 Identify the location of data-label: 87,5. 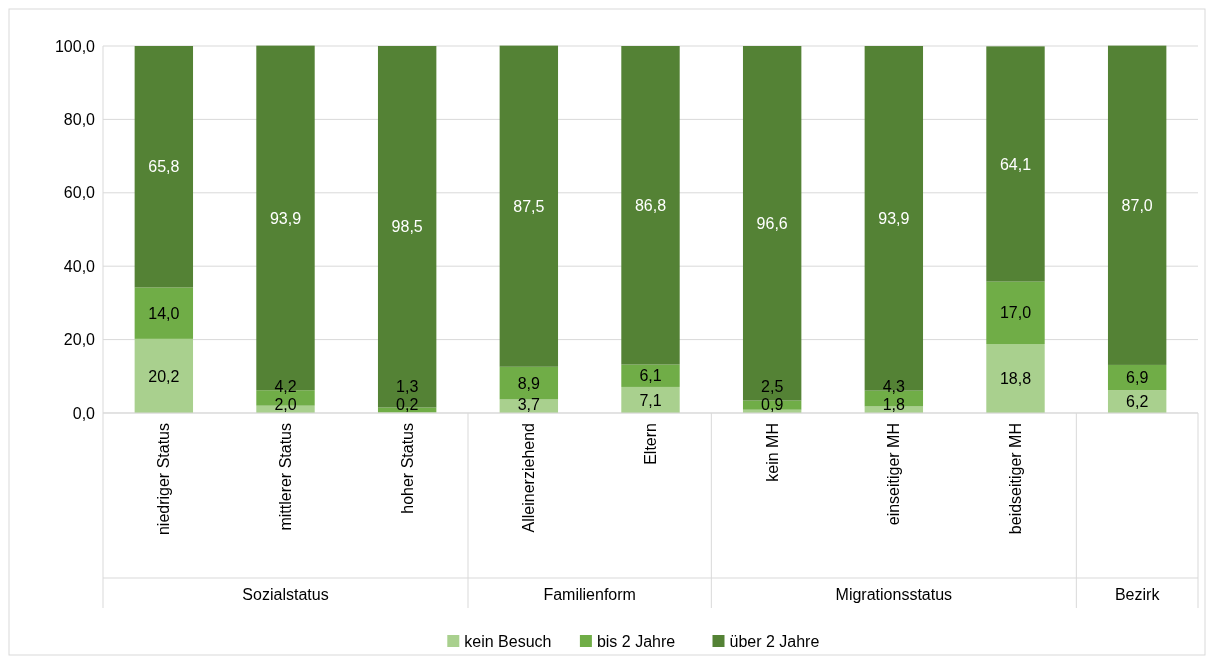
(529, 206).